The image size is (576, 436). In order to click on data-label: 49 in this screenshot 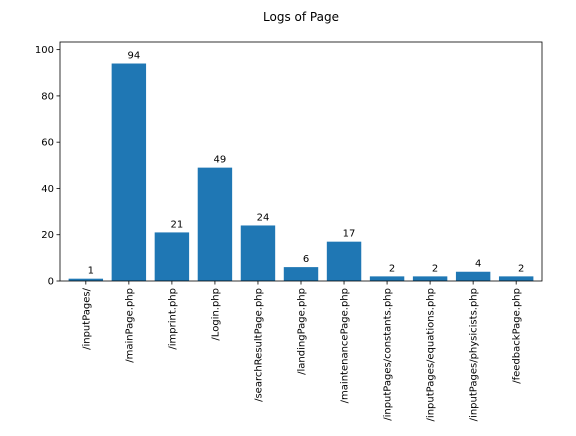, I will do `click(220, 160)`.